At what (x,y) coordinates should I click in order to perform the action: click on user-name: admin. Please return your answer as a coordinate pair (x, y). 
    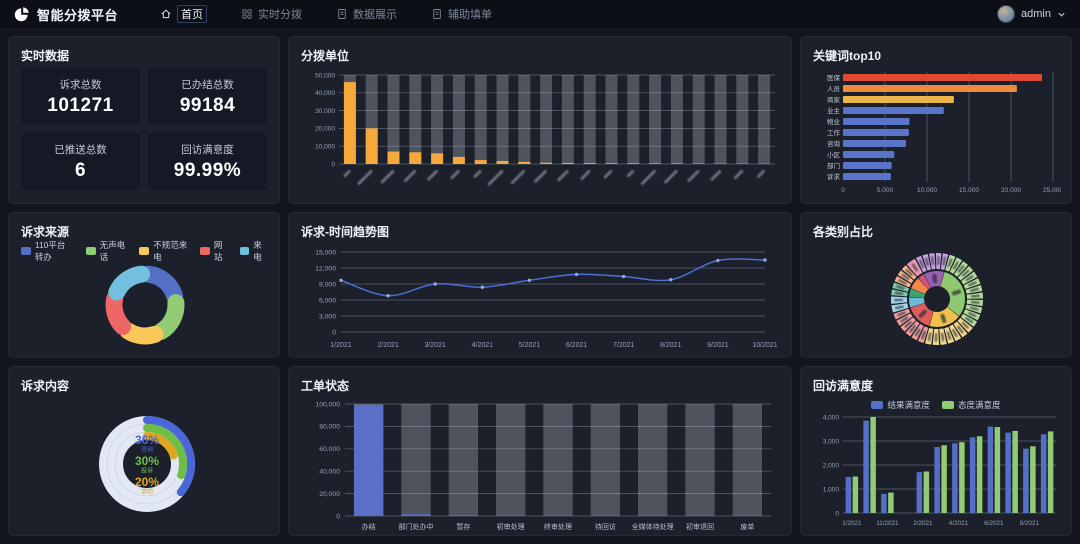
    Looking at the image, I should click on (1036, 14).